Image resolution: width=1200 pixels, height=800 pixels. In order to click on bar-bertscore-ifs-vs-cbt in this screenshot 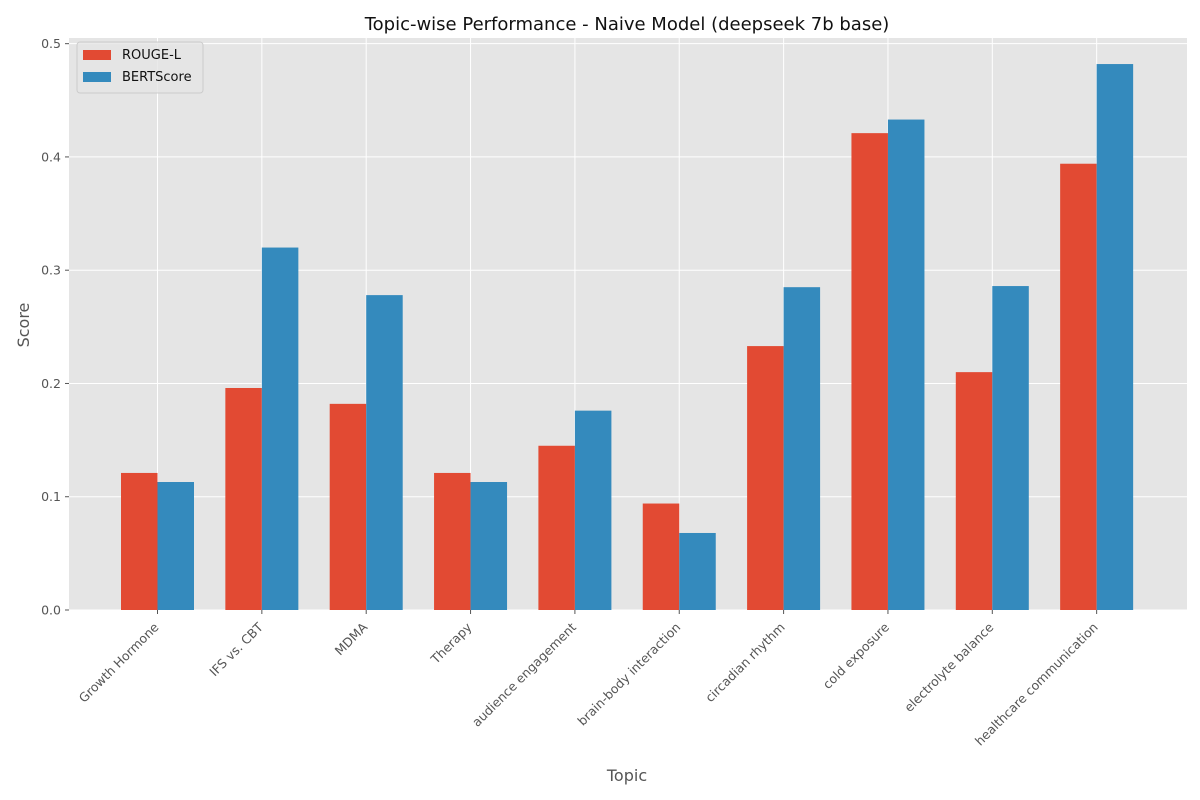, I will do `click(280, 428)`.